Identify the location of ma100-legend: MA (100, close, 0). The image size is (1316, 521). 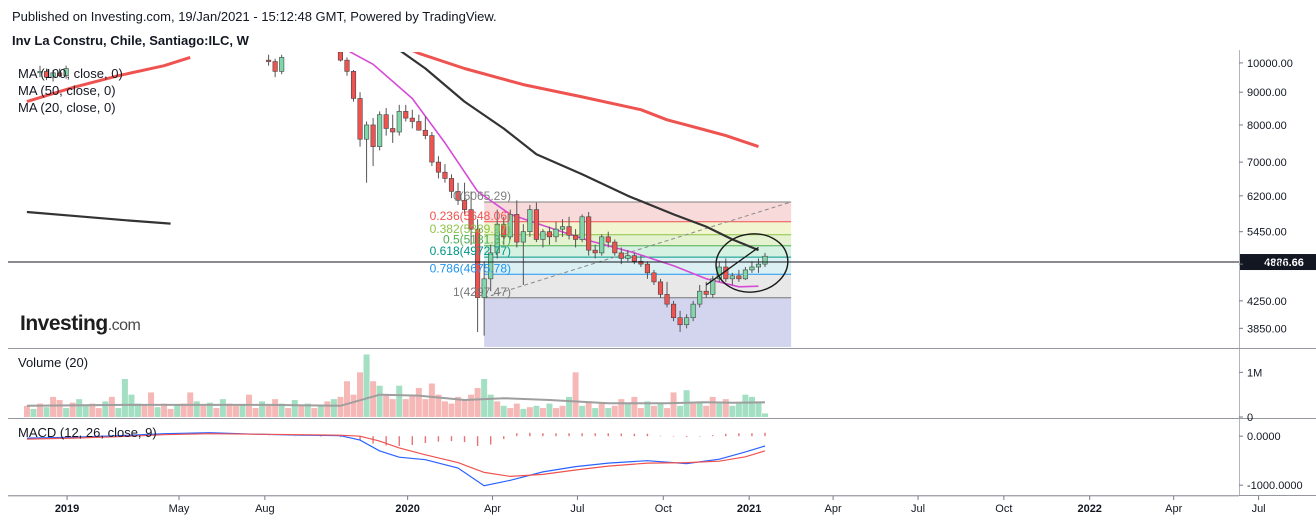
(70, 73).